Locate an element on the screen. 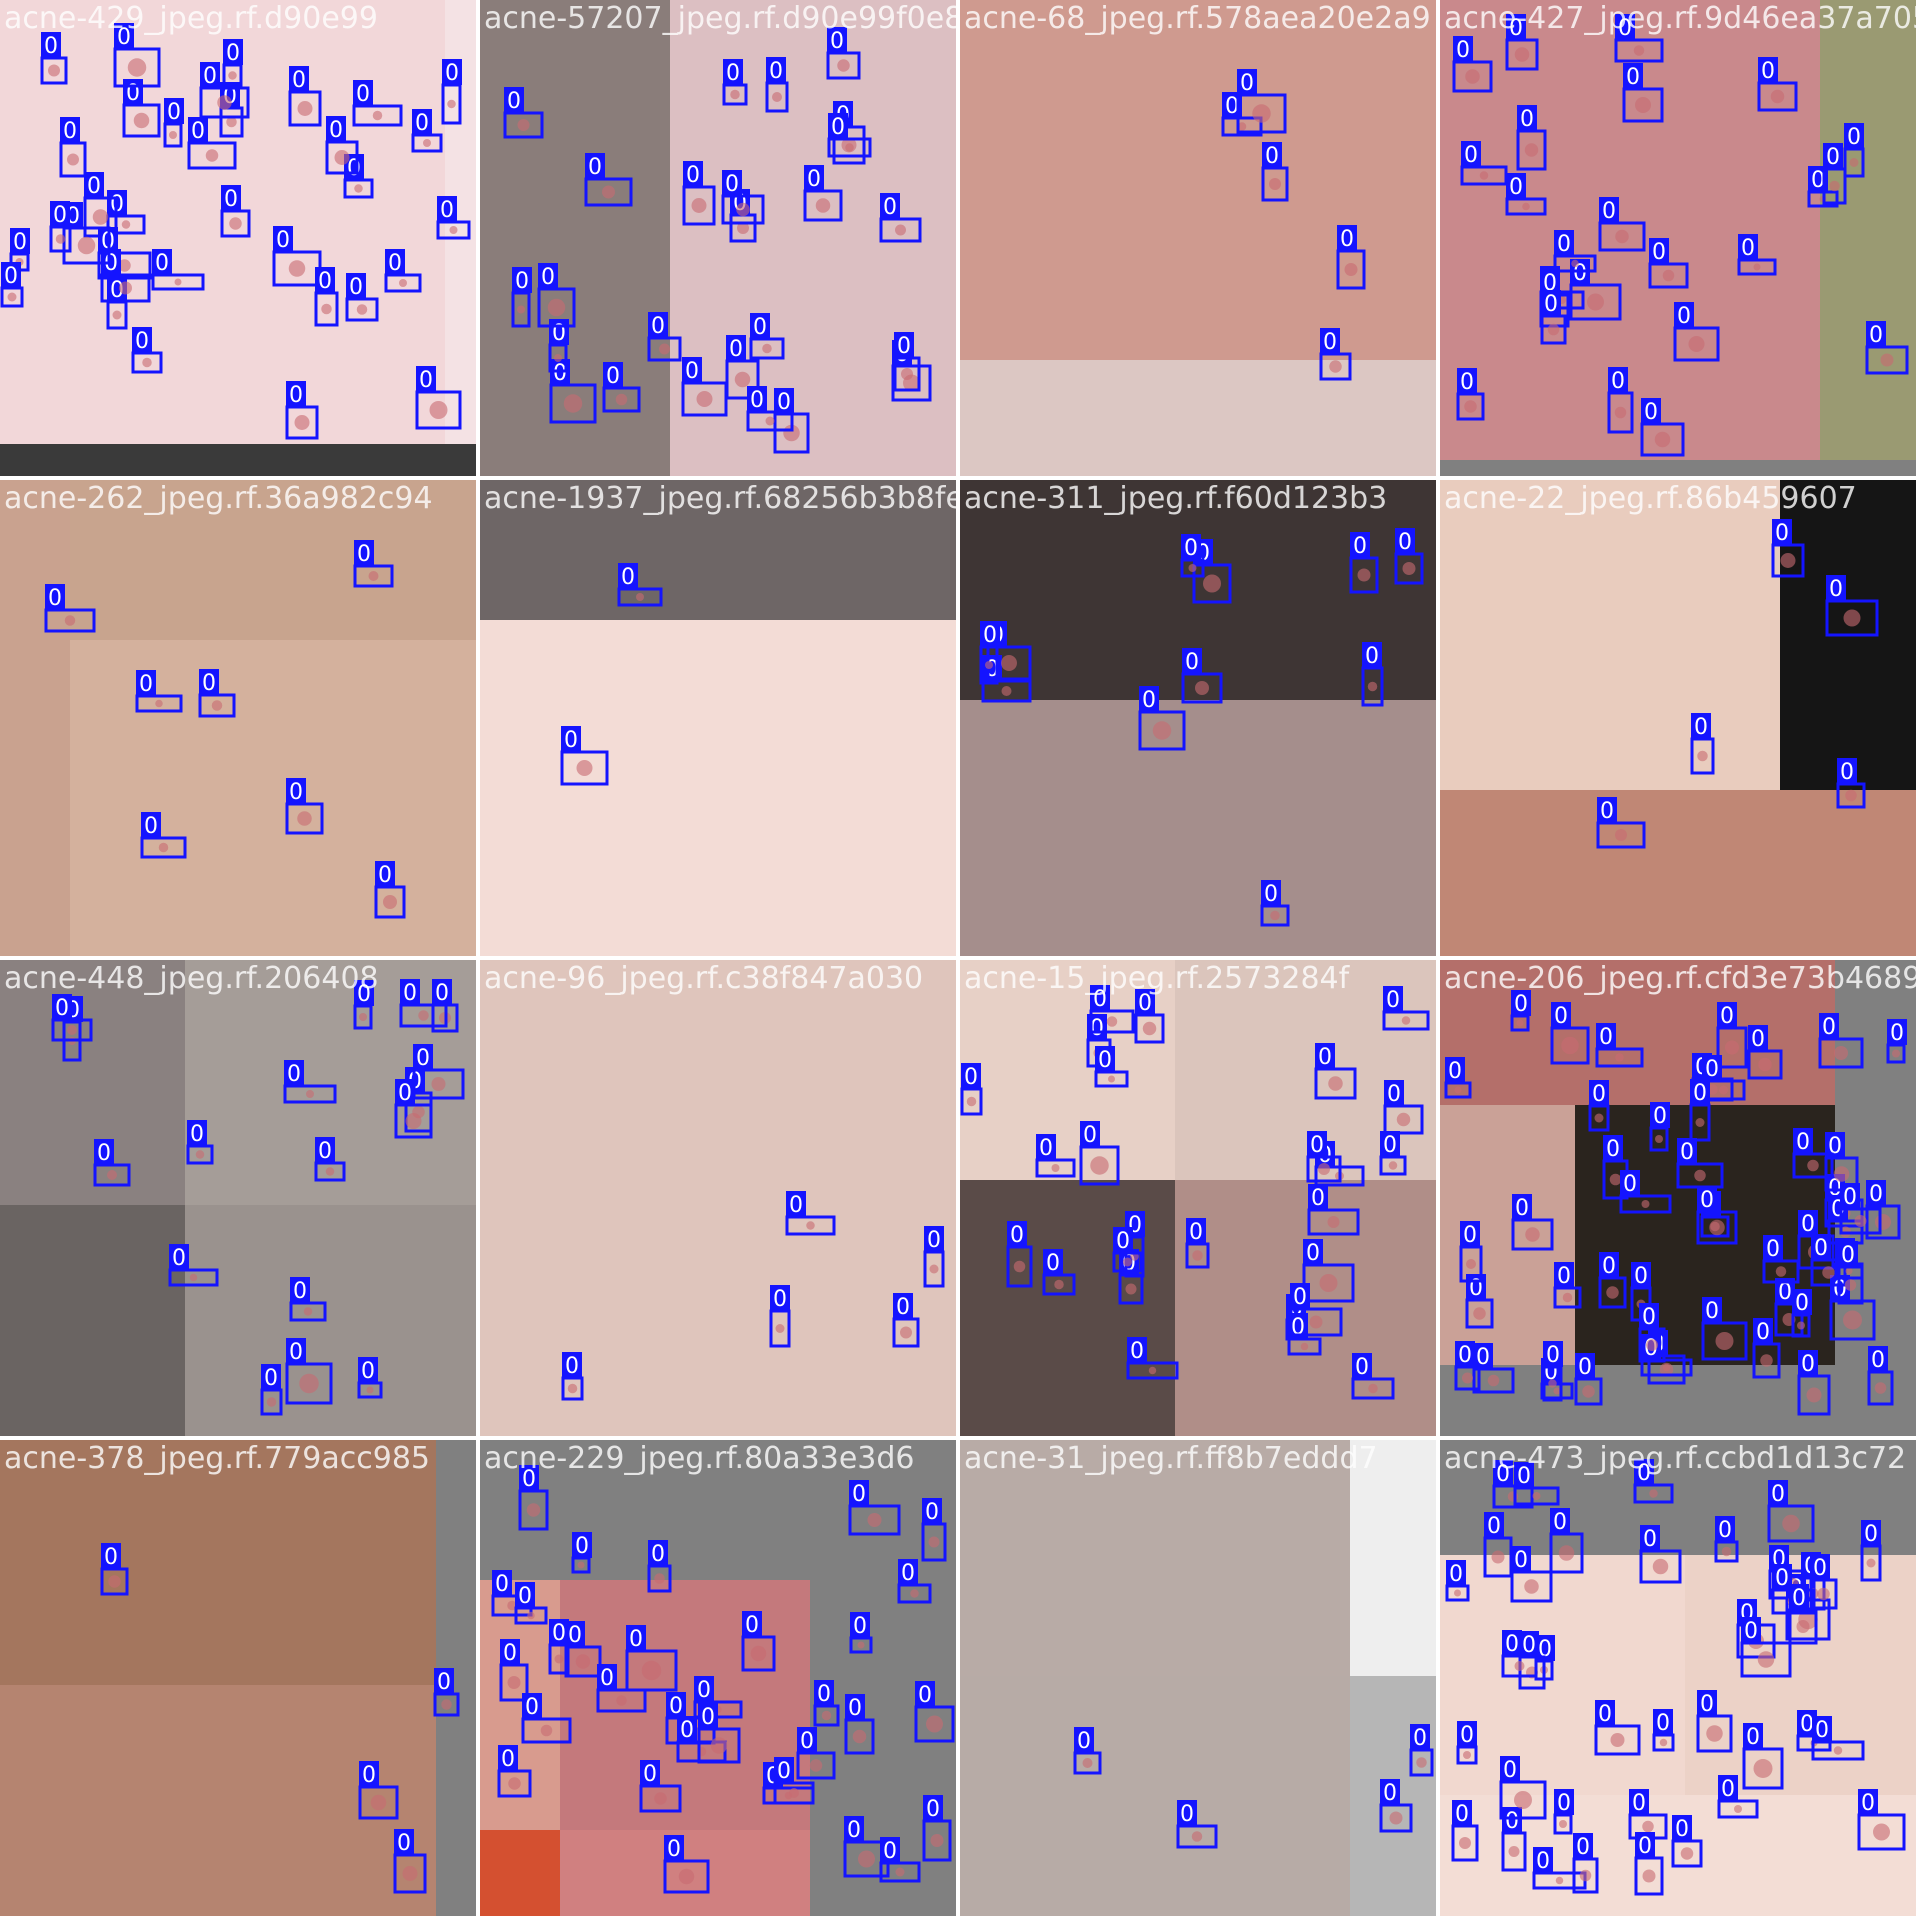  image-tile: 0 0 0 0 acne-378_jpeg.rf.779acc985 is located at coordinates (238, 1678).